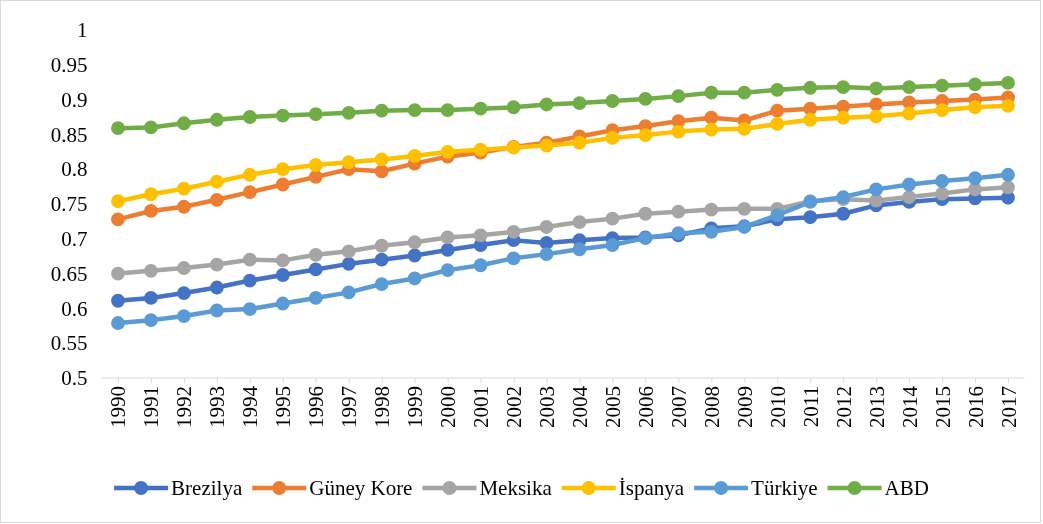  What do you see at coordinates (316, 407) in the screenshot?
I see `x-tick-label: 1996` at bounding box center [316, 407].